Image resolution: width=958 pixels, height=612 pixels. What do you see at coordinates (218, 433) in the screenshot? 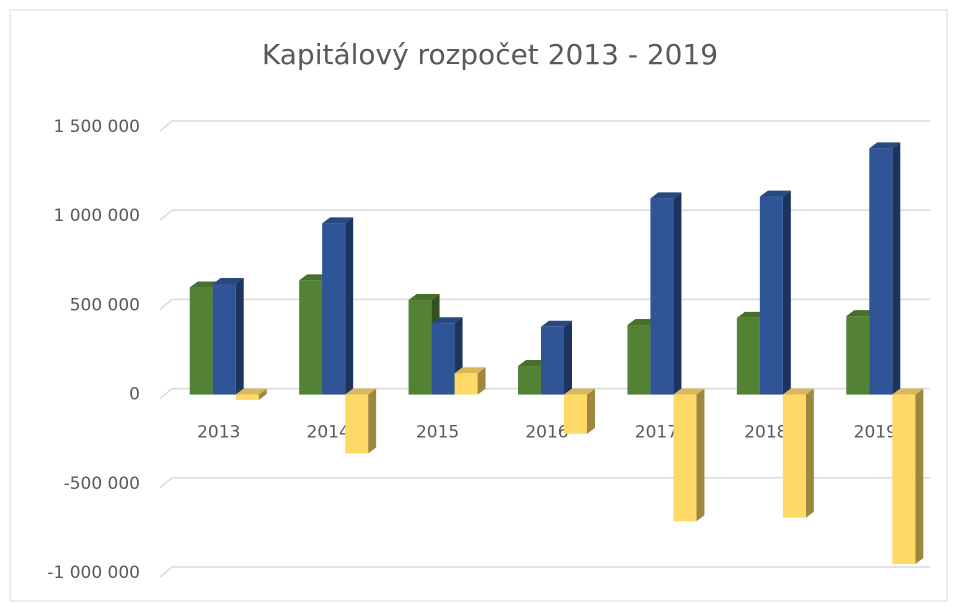
I see `x-tick-label: 2013` at bounding box center [218, 433].